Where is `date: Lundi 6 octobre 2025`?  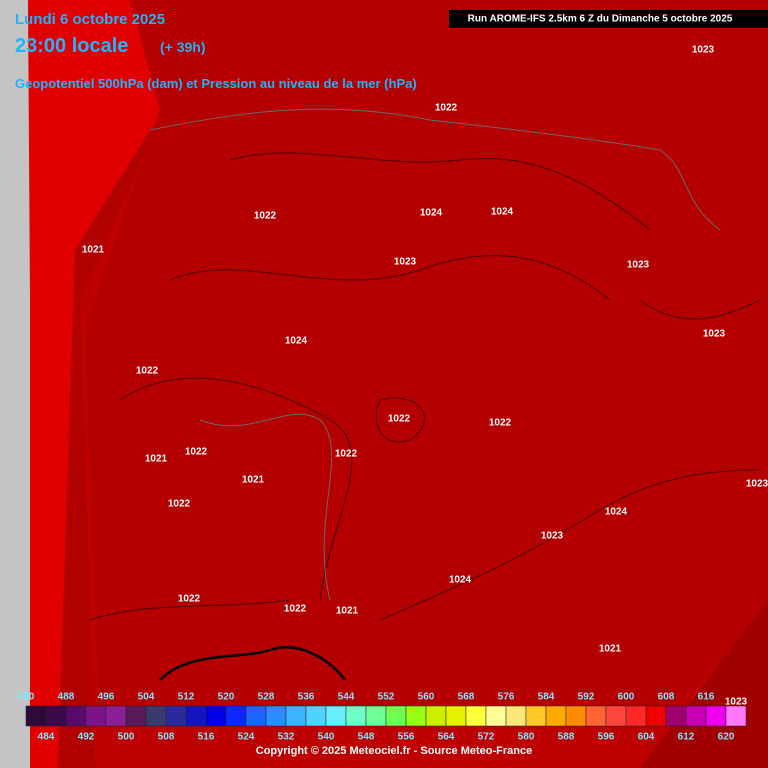 date: Lundi 6 octobre 2025 is located at coordinates (90, 19).